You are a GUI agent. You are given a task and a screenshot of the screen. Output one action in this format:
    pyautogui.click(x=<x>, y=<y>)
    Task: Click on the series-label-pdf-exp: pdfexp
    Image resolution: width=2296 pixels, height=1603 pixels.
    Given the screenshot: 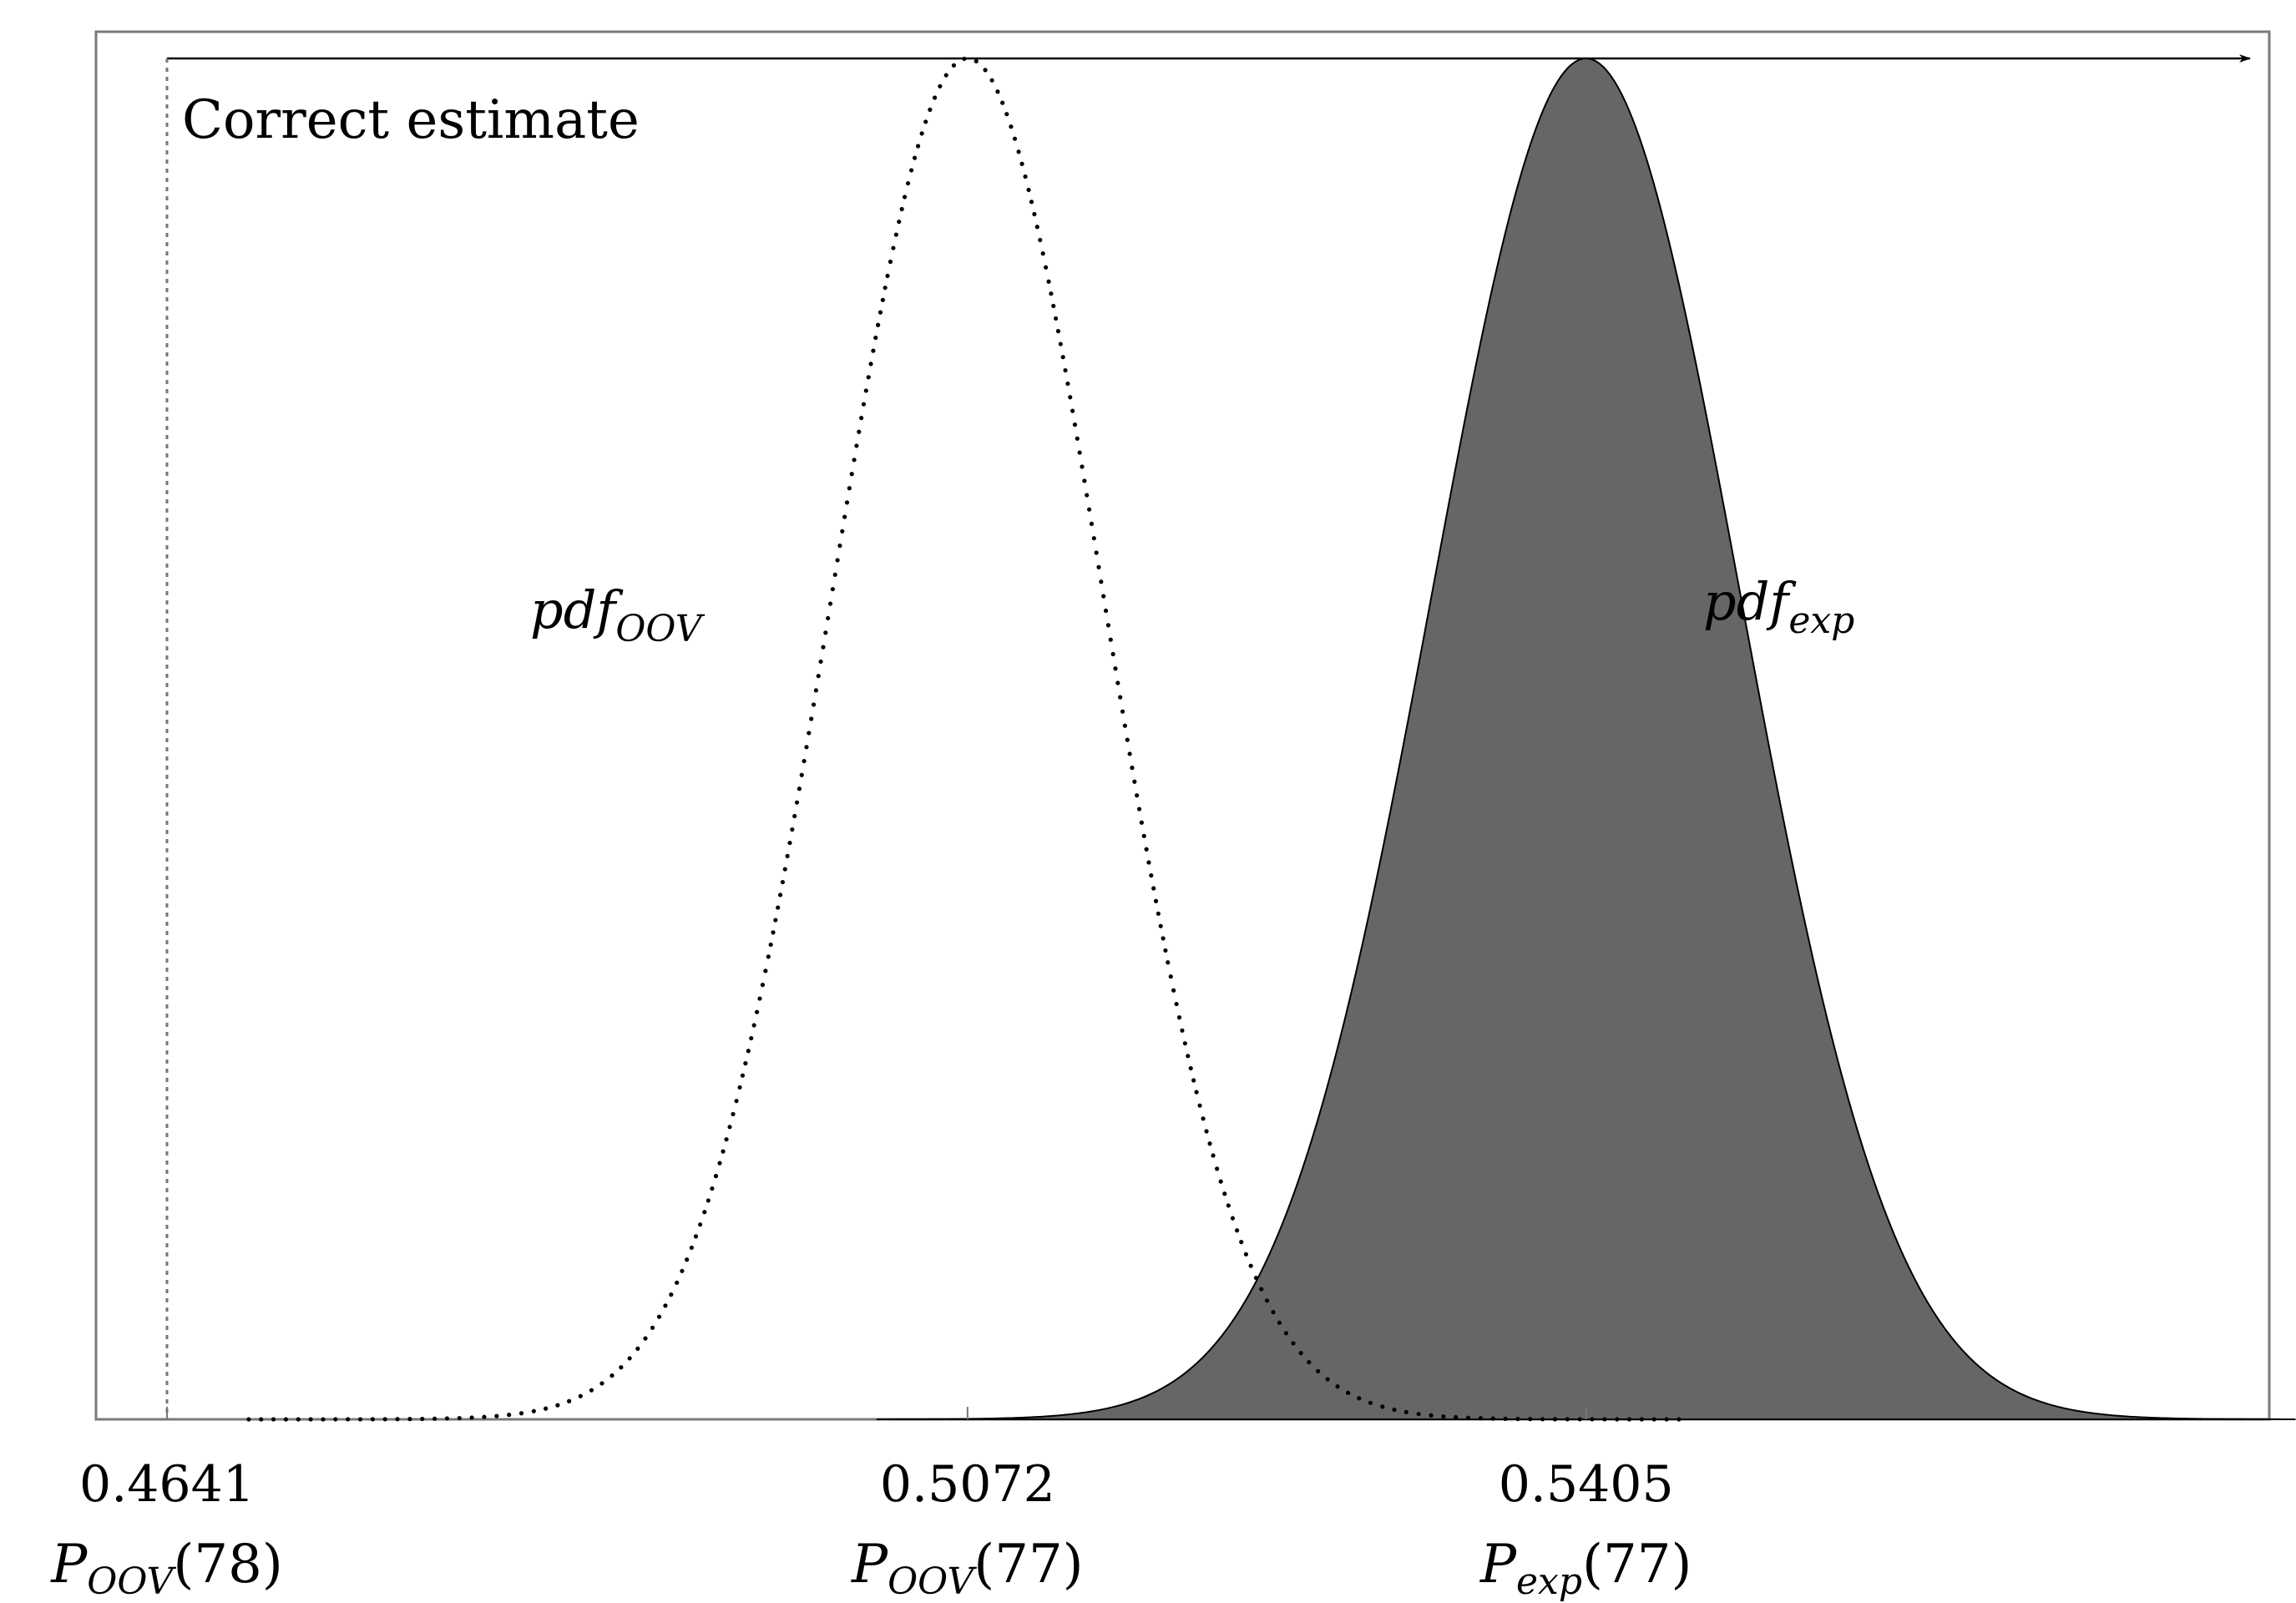 What is the action you would take?
    pyautogui.click(x=1778, y=606)
    